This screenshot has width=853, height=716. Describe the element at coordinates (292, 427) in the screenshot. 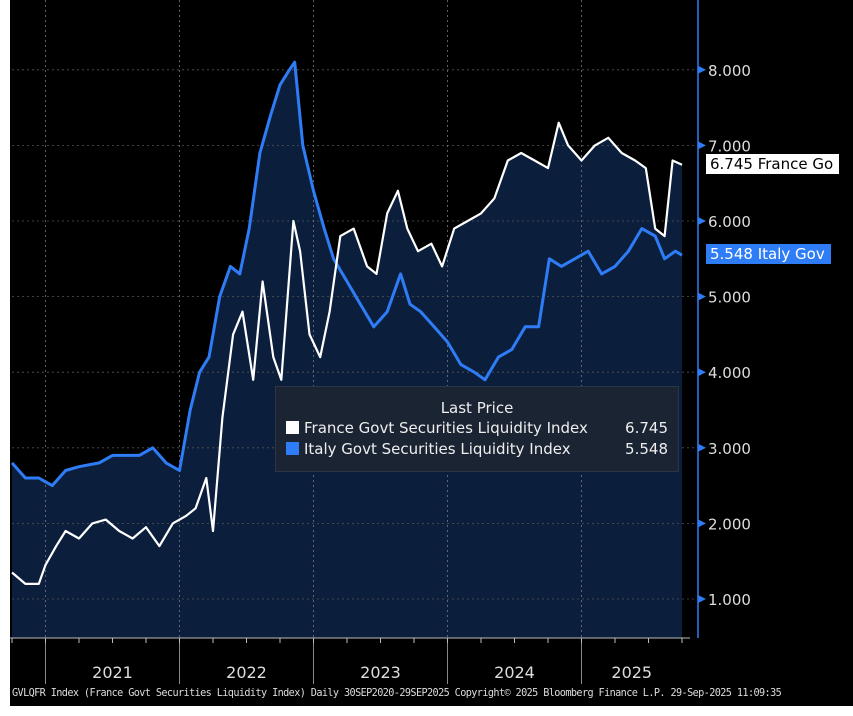

I see `legend-swatch-france` at that location.